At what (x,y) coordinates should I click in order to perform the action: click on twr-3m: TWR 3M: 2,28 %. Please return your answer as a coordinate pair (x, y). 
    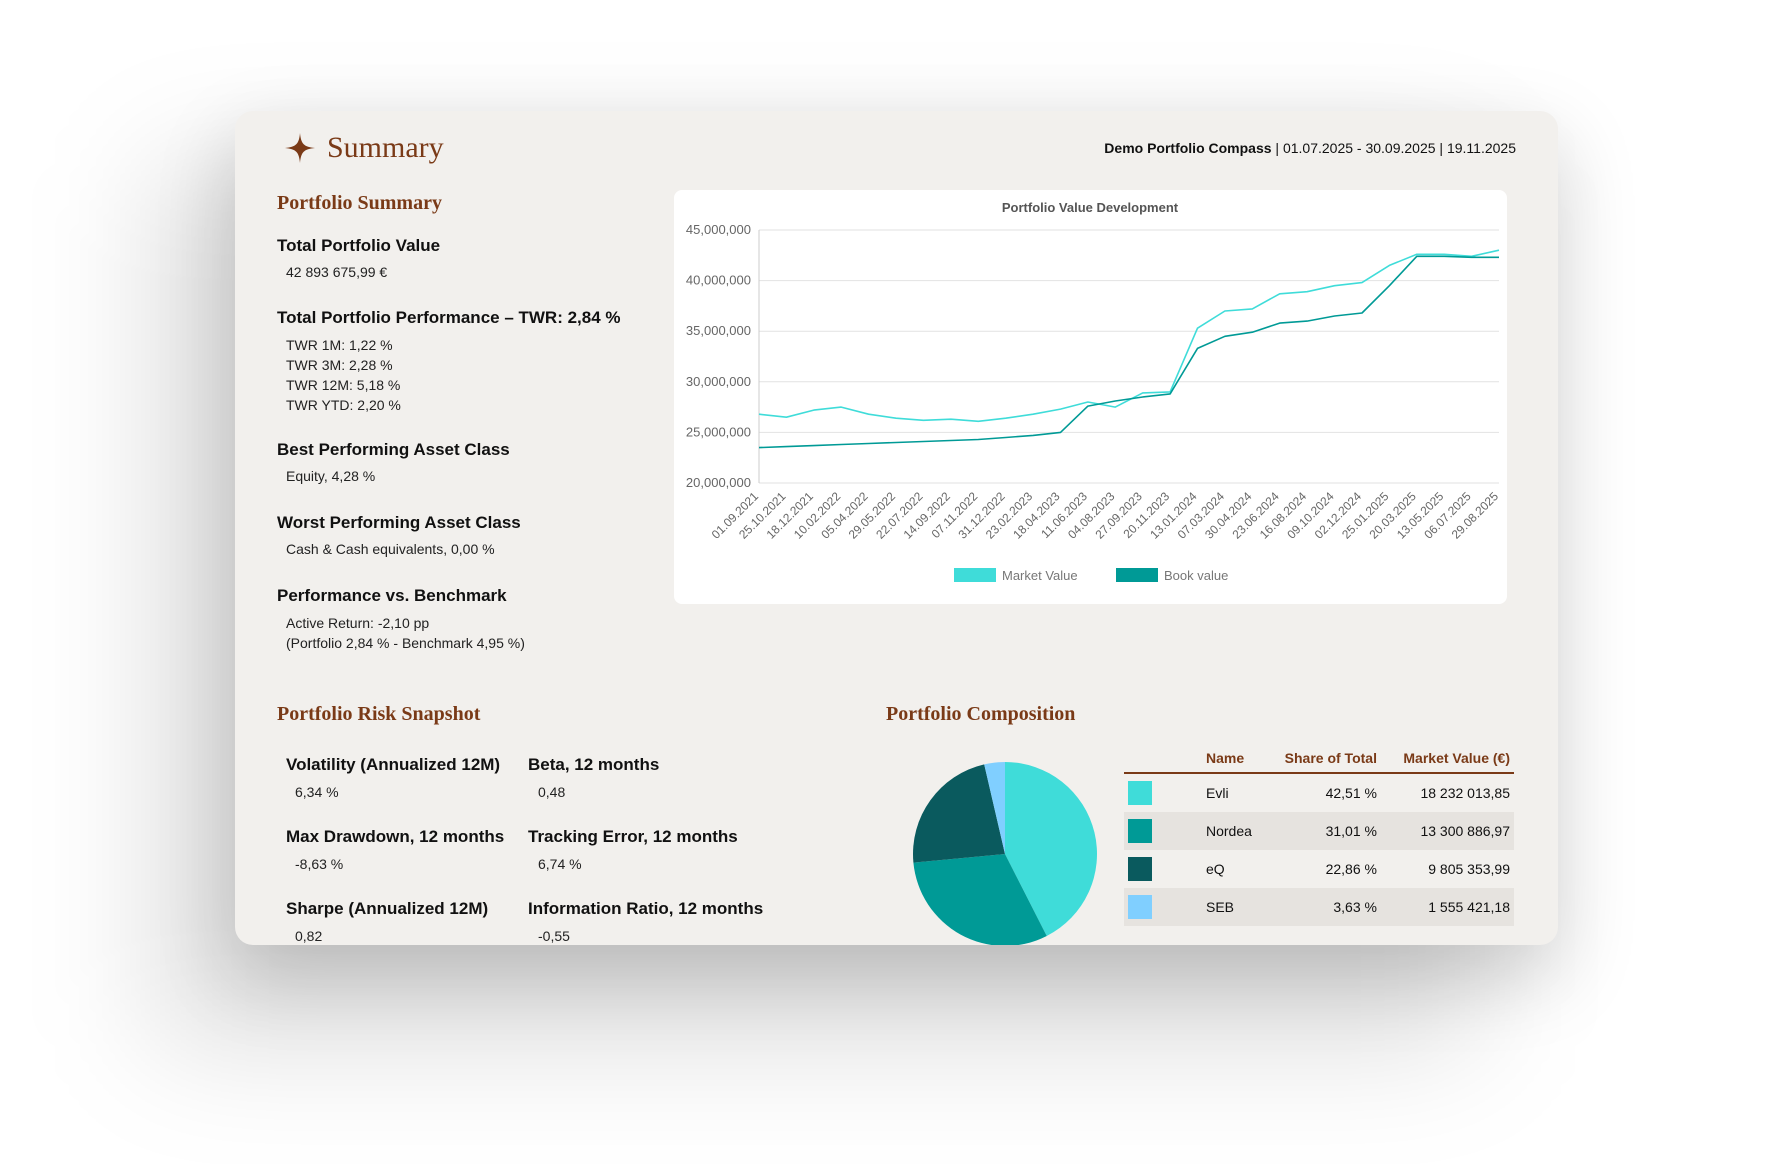
    Looking at the image, I should click on (339, 365).